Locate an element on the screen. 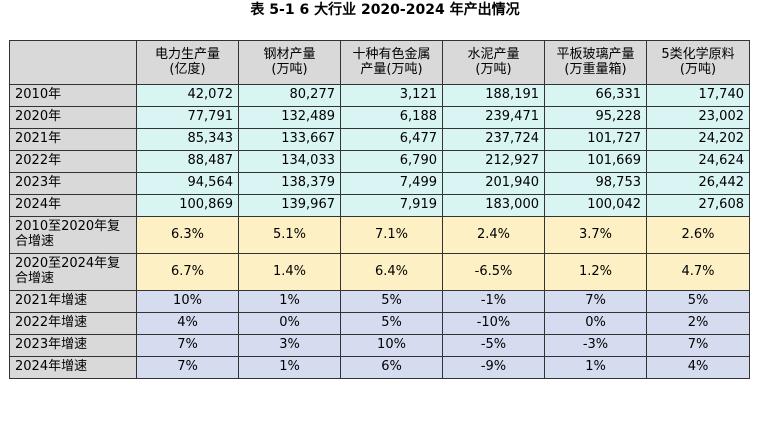 The image size is (770, 425). row-label: 2023年 is located at coordinates (73, 183).